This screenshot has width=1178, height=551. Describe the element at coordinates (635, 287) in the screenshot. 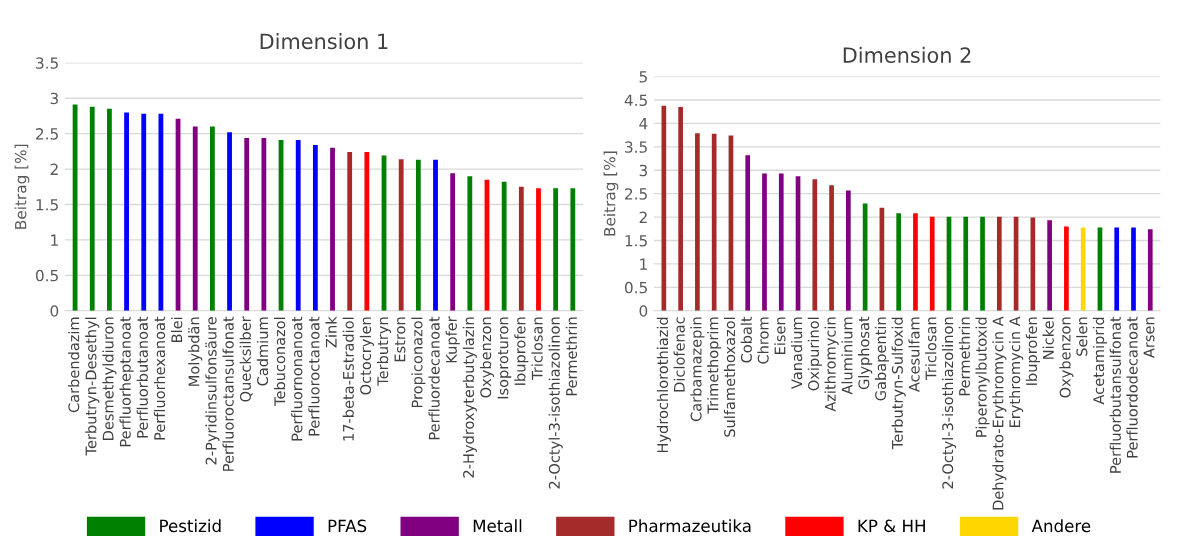

I see `y-tick-label: 0.5` at that location.